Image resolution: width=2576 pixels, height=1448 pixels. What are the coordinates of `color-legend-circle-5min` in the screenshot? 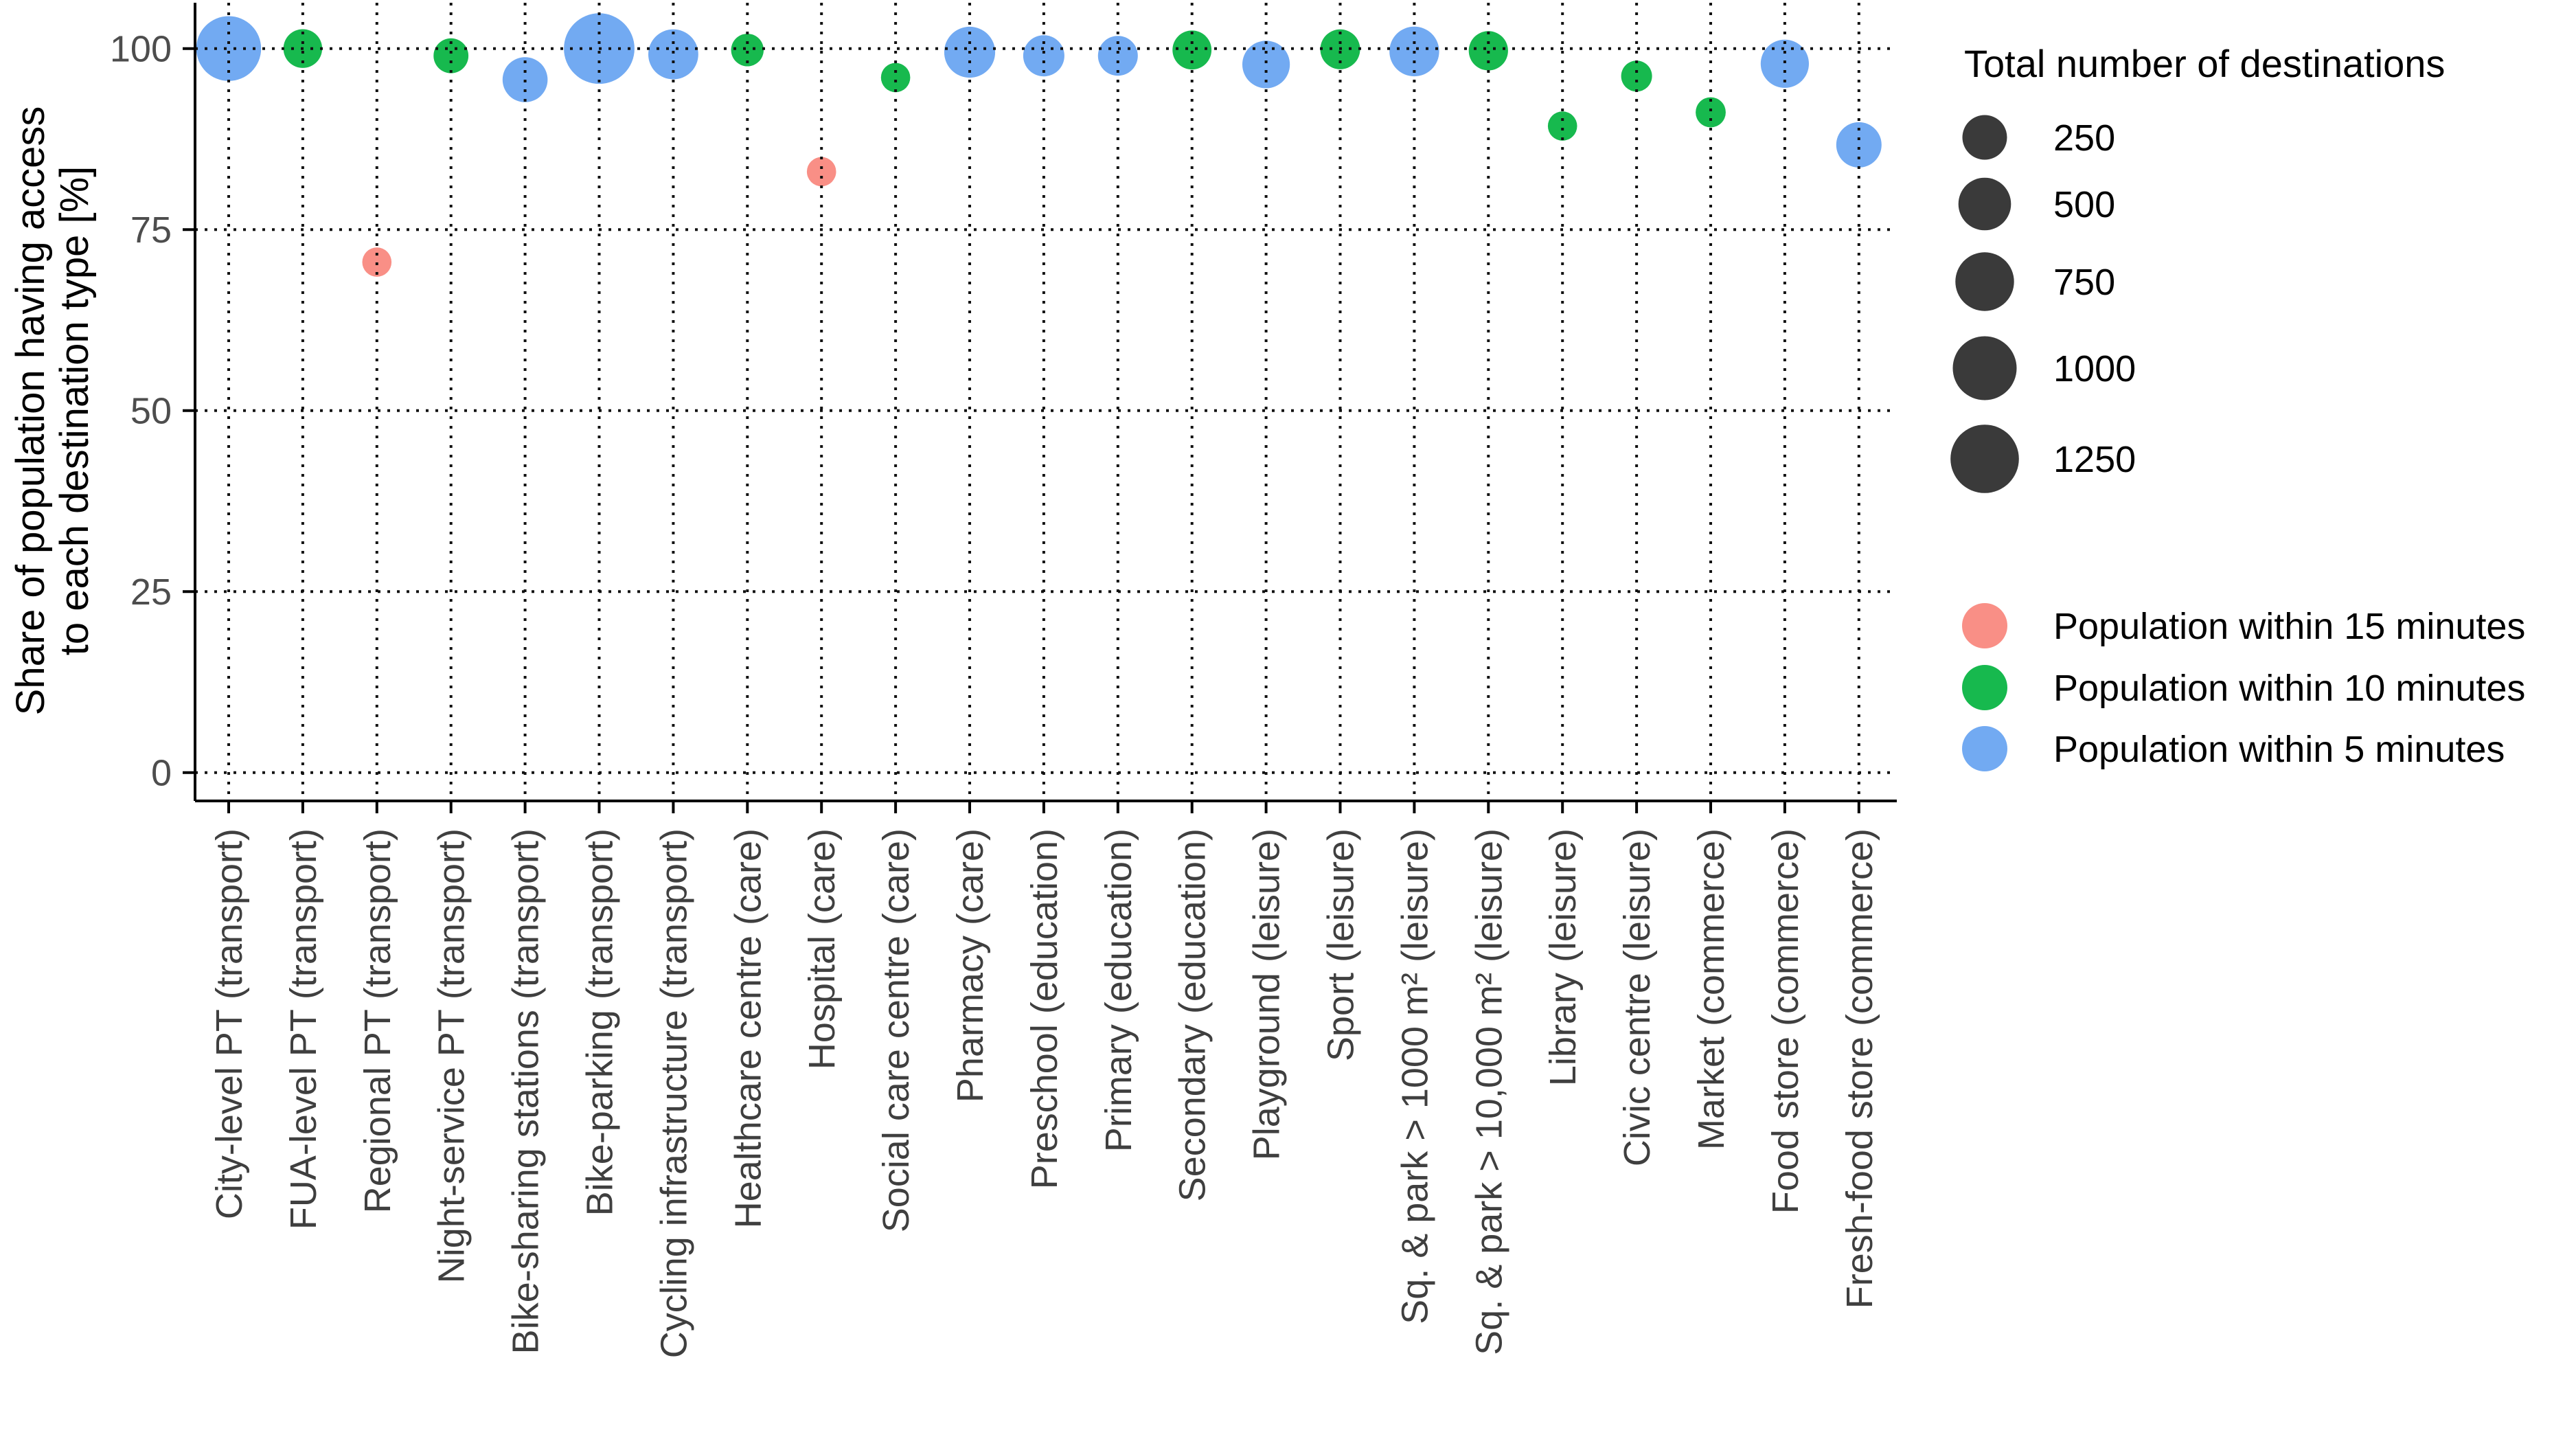 It's located at (1984, 748).